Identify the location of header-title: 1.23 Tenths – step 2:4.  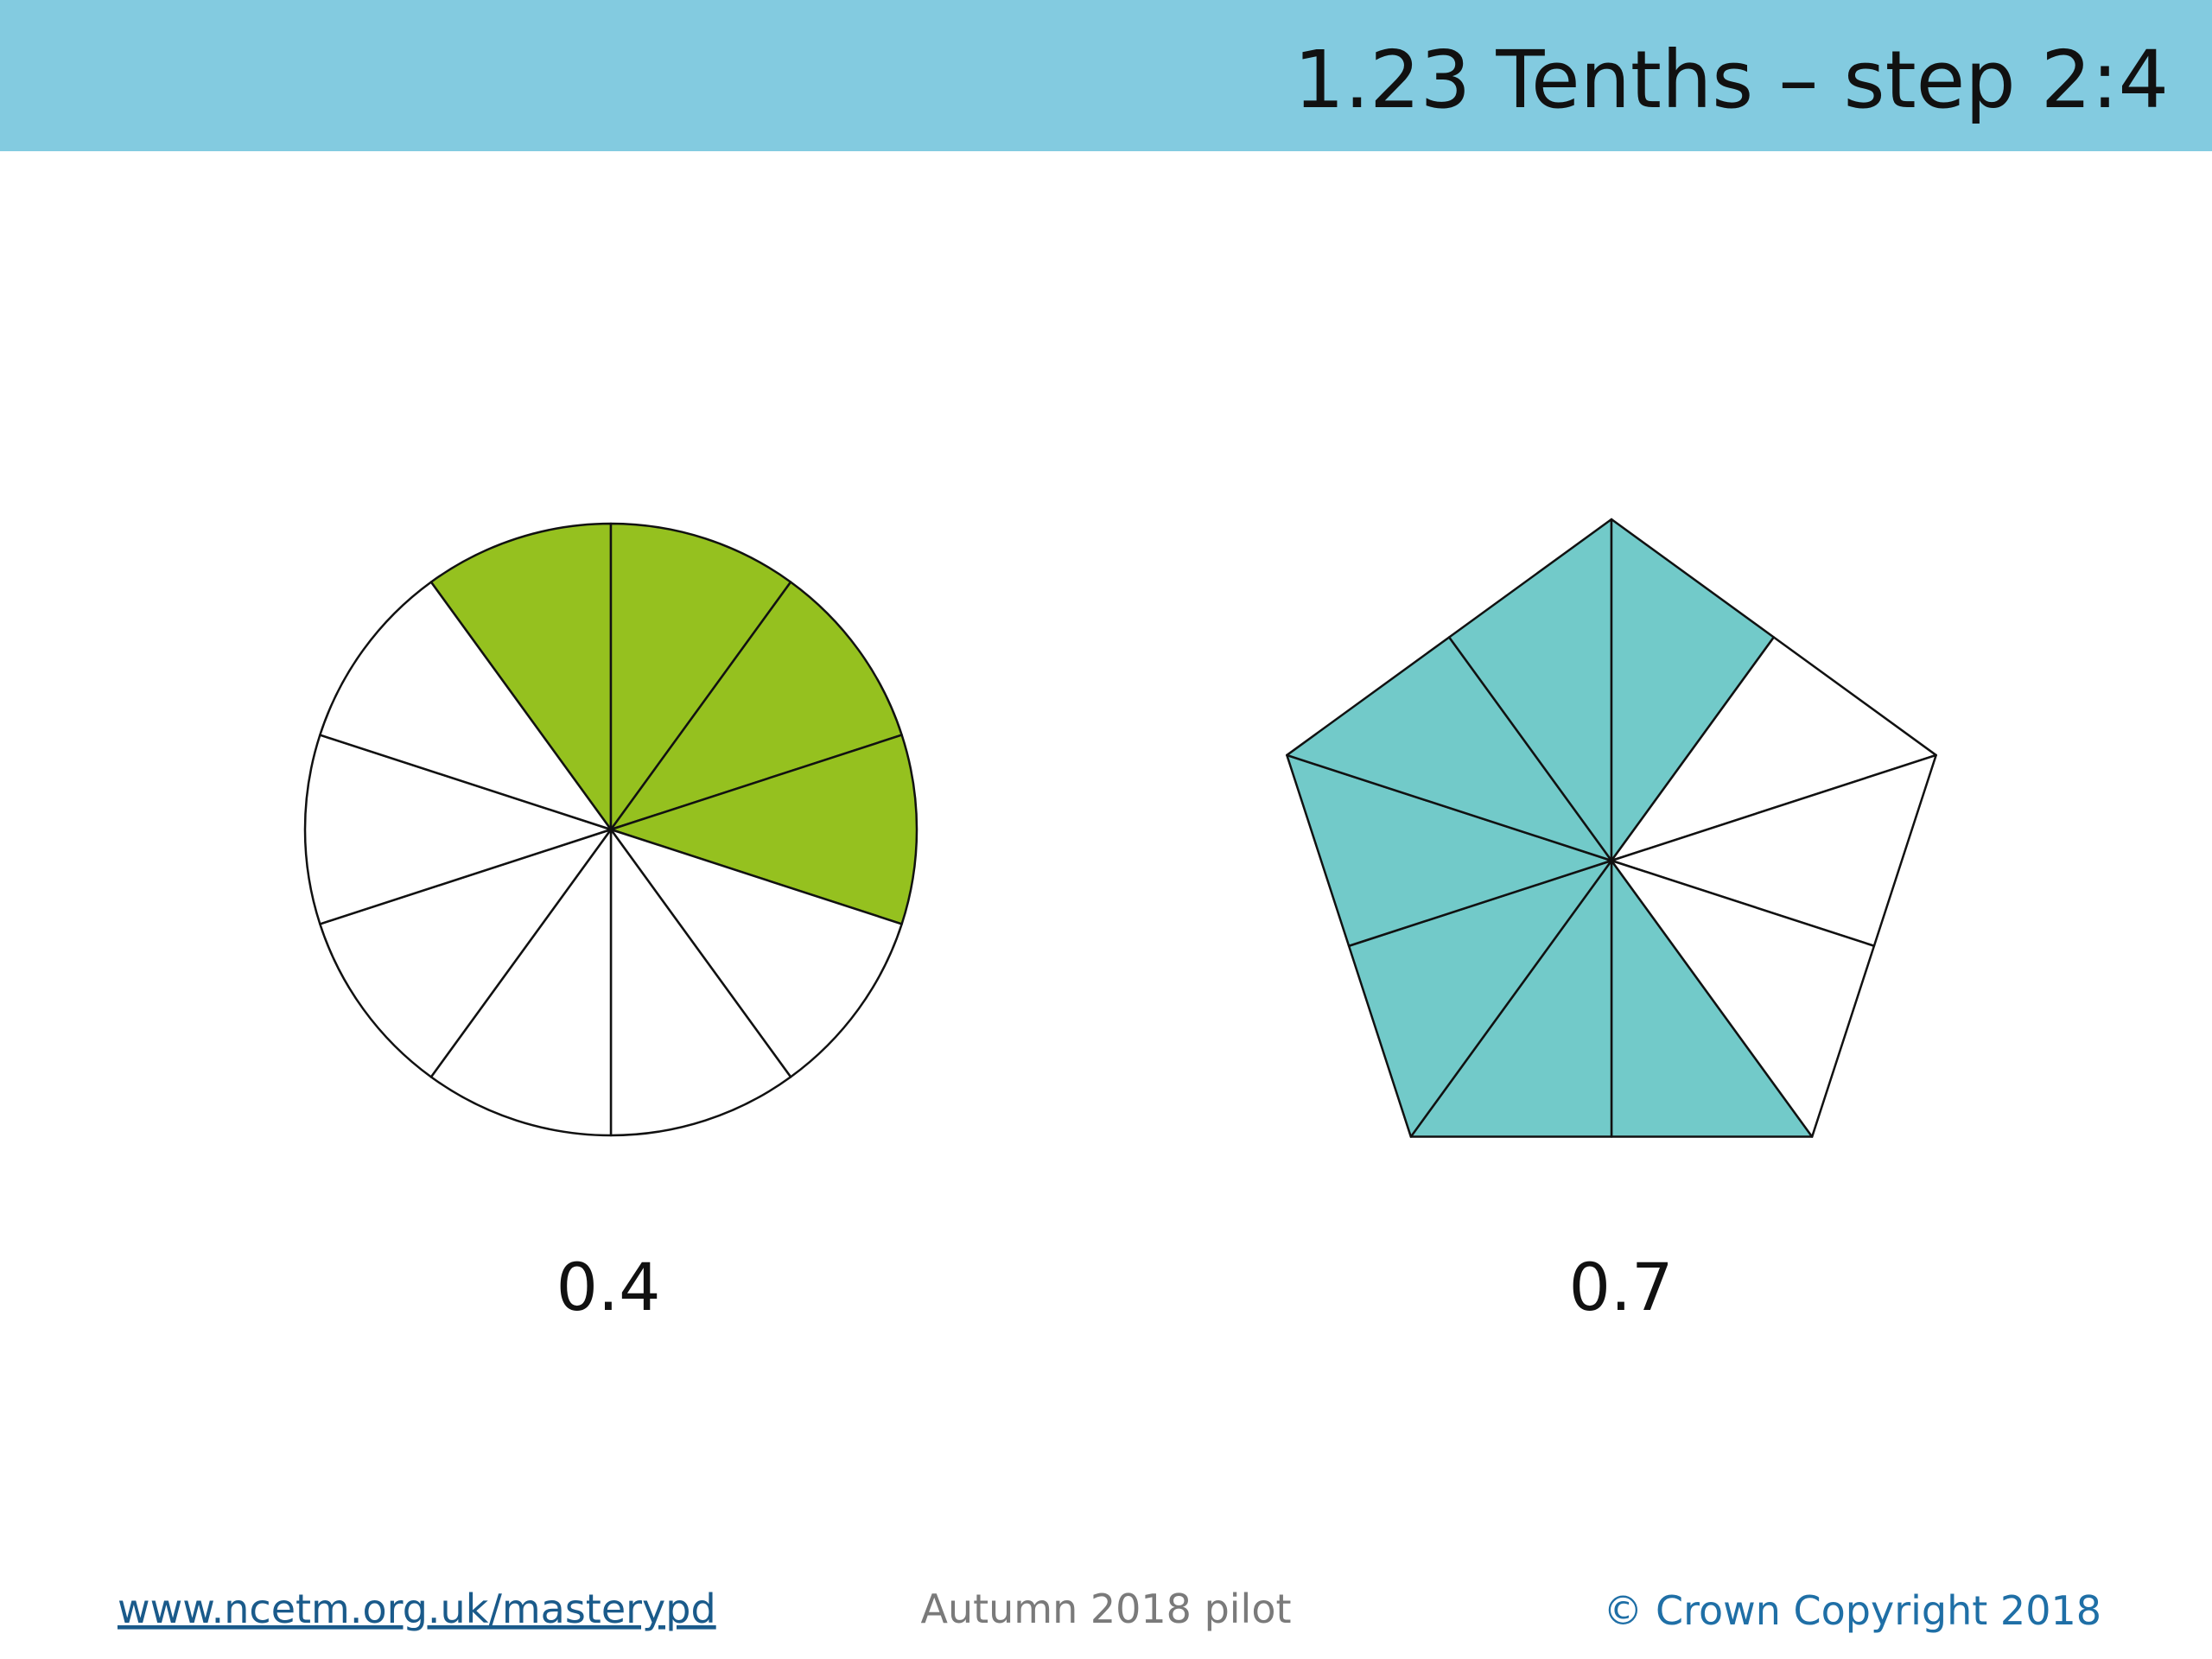
(1731, 80).